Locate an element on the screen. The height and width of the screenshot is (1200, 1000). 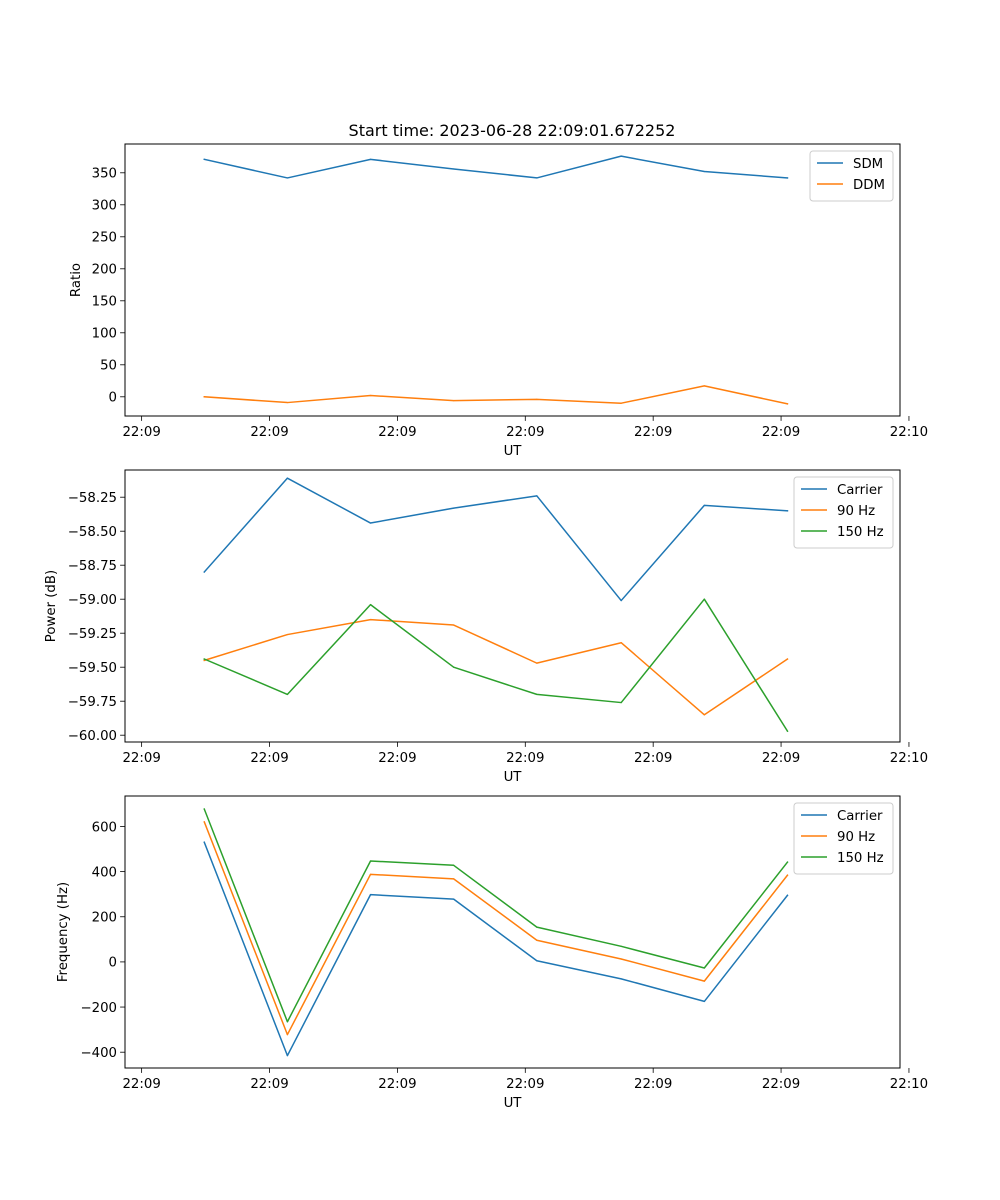
y-tick-label: −59.75 is located at coordinates (92, 702).